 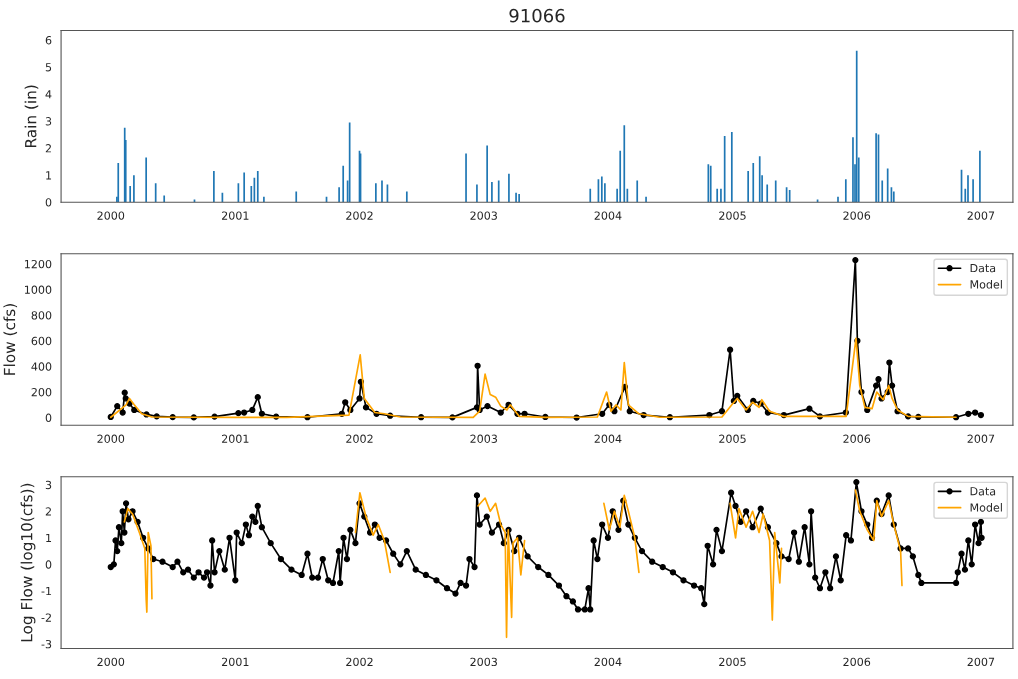 I want to click on y-tick-label: 5, so click(x=48, y=67).